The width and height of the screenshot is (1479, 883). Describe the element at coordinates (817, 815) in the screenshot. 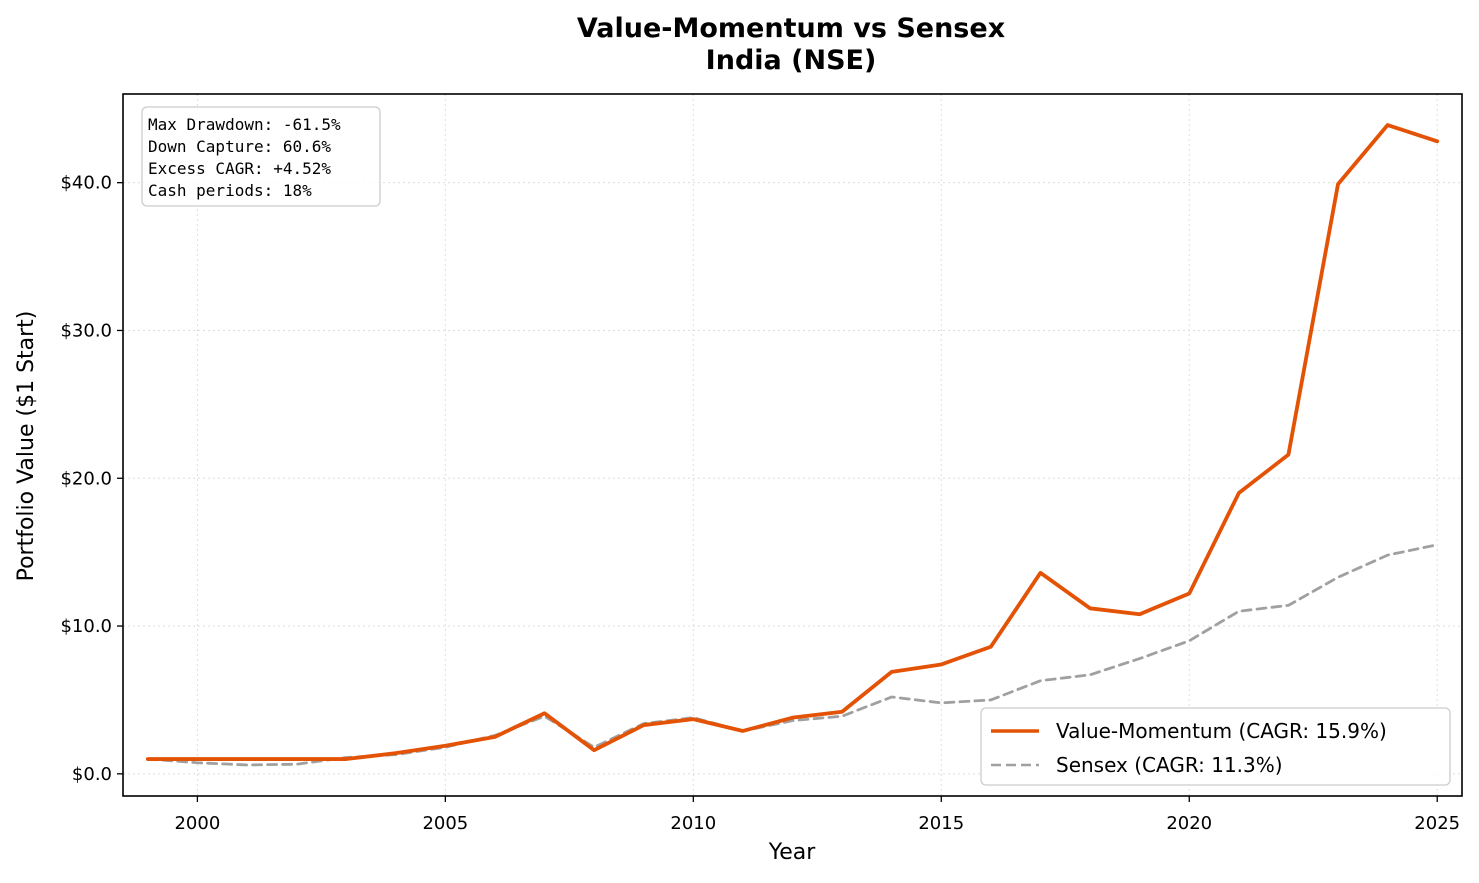

I see `x-axis-ticks: 2000 2005 2010 2015 2020 2025` at that location.